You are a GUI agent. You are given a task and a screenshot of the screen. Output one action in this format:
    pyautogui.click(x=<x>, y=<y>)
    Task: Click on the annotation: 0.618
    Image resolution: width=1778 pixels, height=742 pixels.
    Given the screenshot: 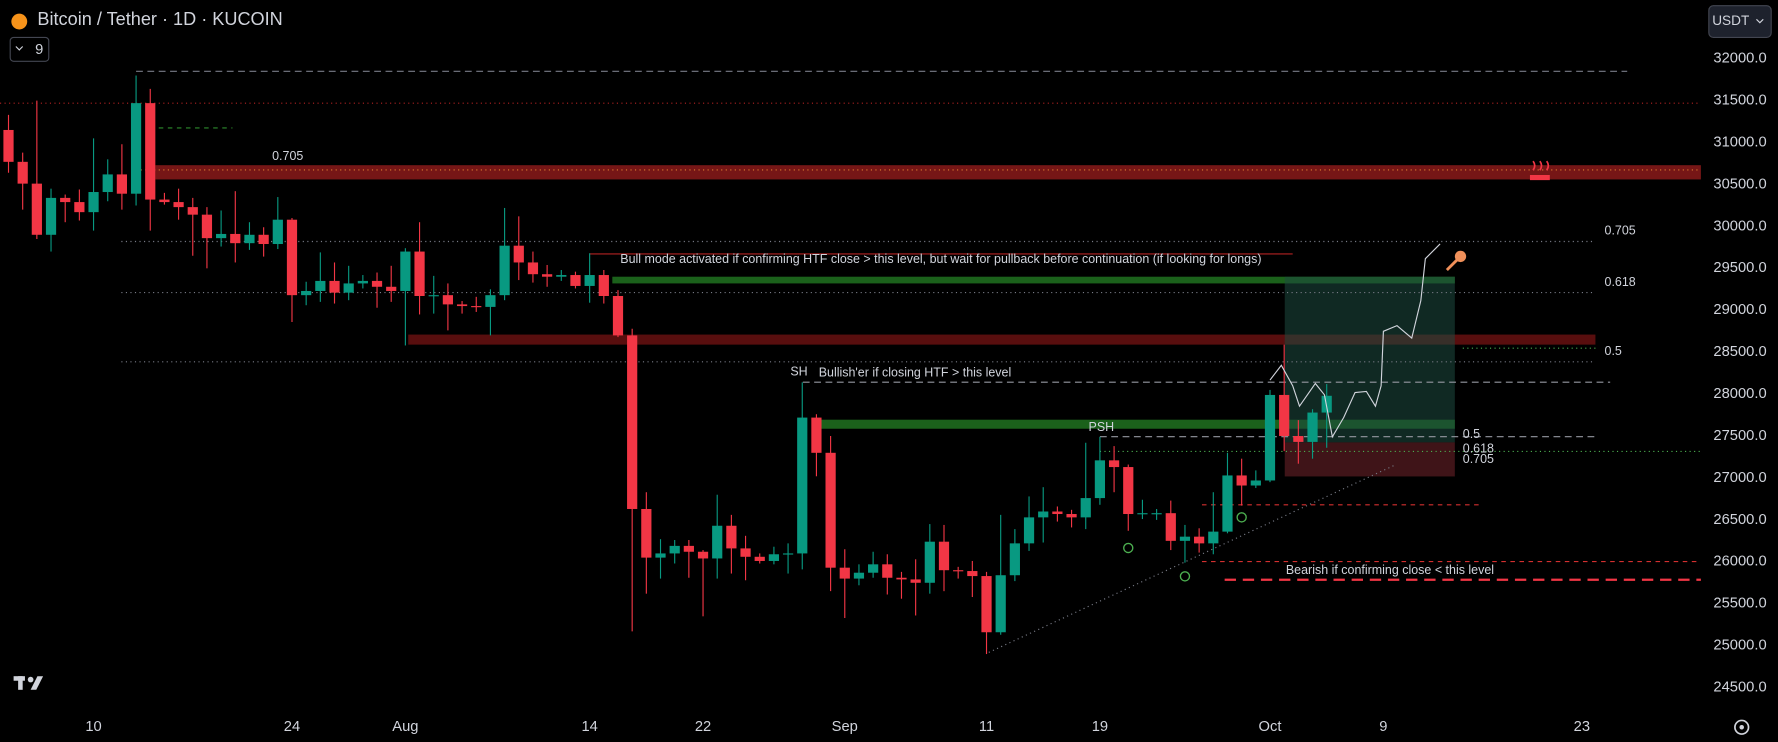 What is the action you would take?
    pyautogui.click(x=1478, y=449)
    